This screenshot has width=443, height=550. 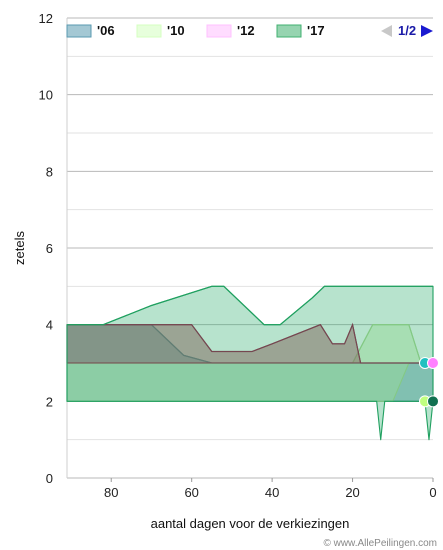 I want to click on y-tick-label: 2, so click(x=49, y=401).